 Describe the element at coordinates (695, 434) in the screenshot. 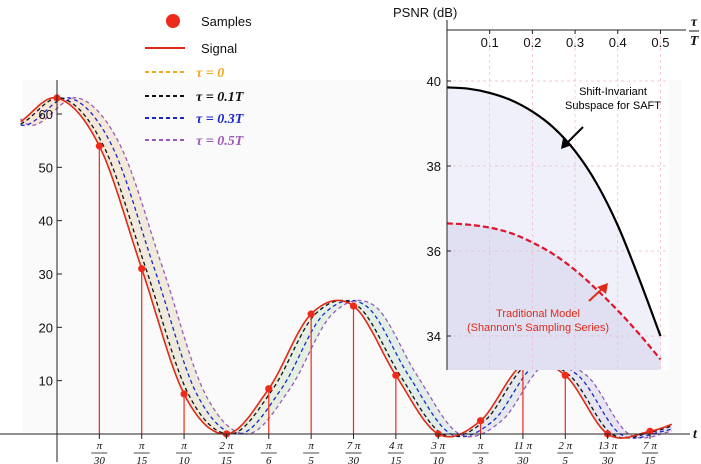

I see `x-axis-label: t` at that location.